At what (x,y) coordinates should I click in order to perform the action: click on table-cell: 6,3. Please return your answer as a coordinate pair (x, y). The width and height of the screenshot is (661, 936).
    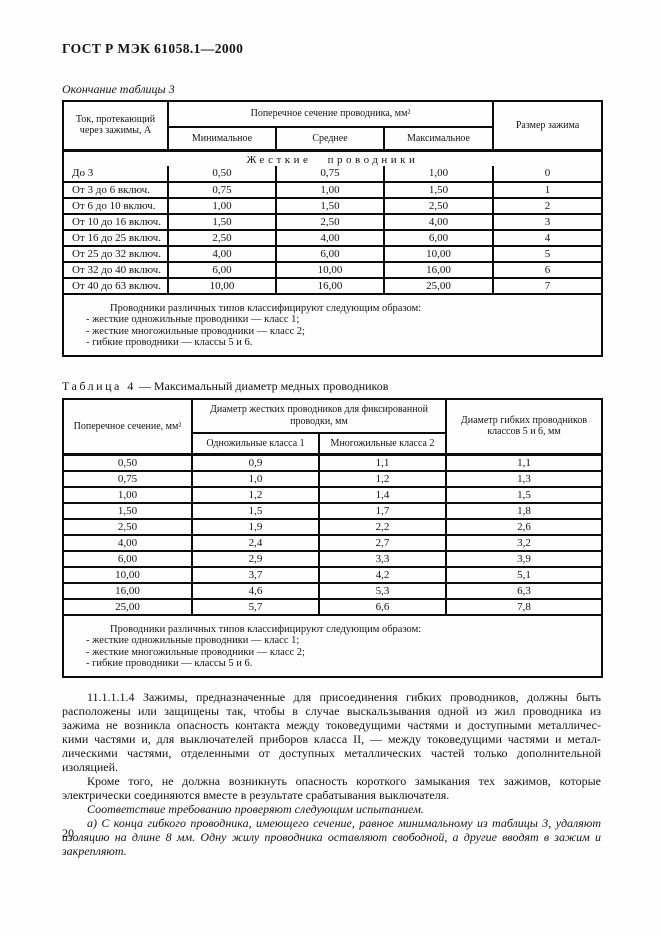
    Looking at the image, I should click on (524, 590).